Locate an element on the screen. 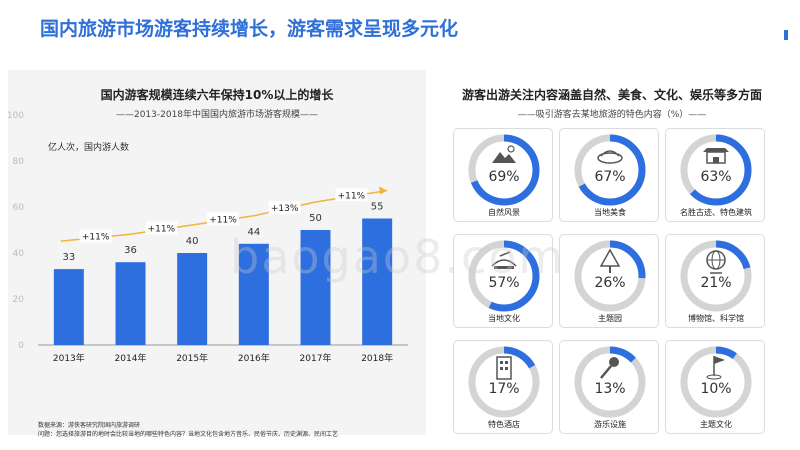  donut-percent-label: 21% is located at coordinates (716, 283).